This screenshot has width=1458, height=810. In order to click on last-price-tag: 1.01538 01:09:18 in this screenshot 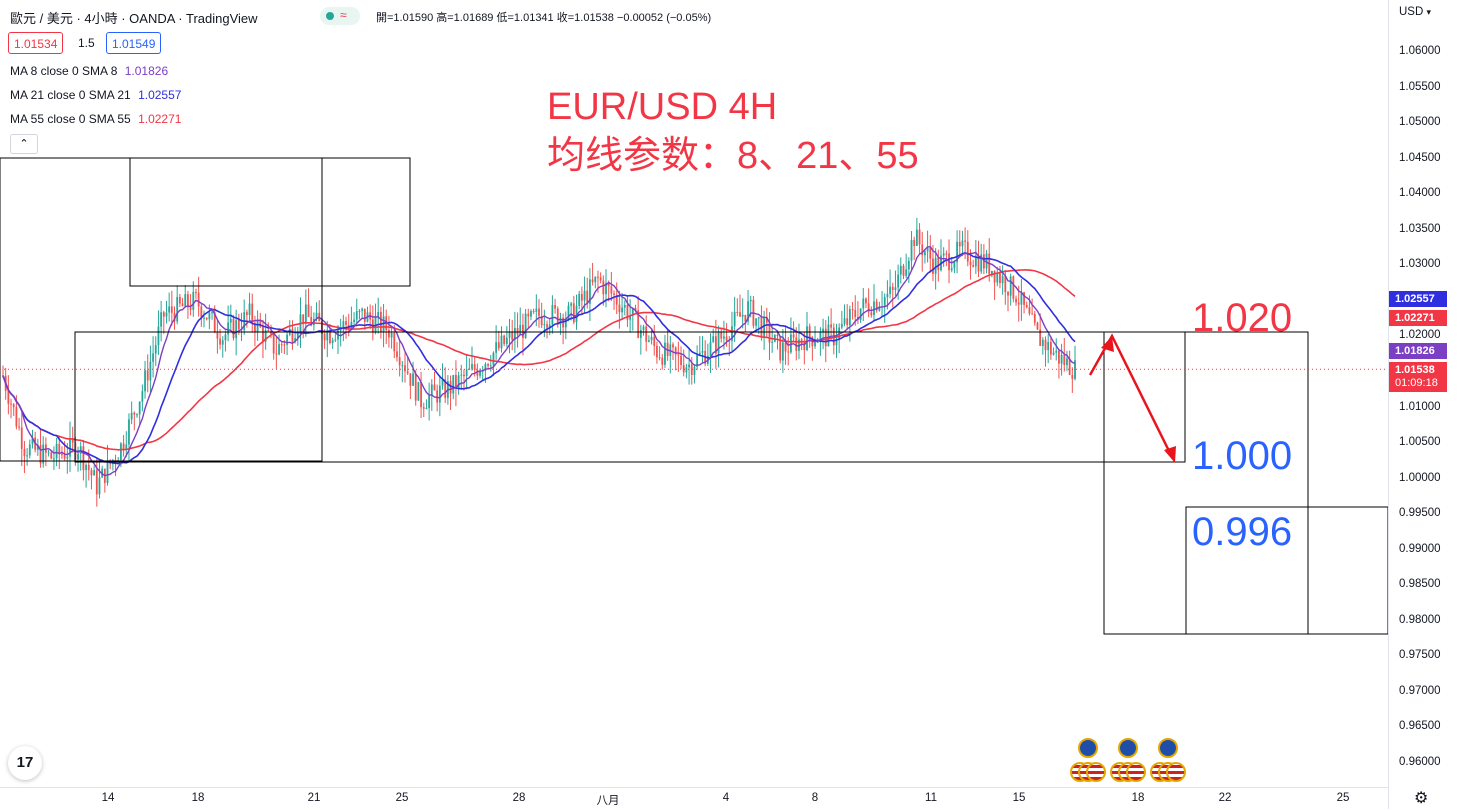, I will do `click(1418, 377)`.